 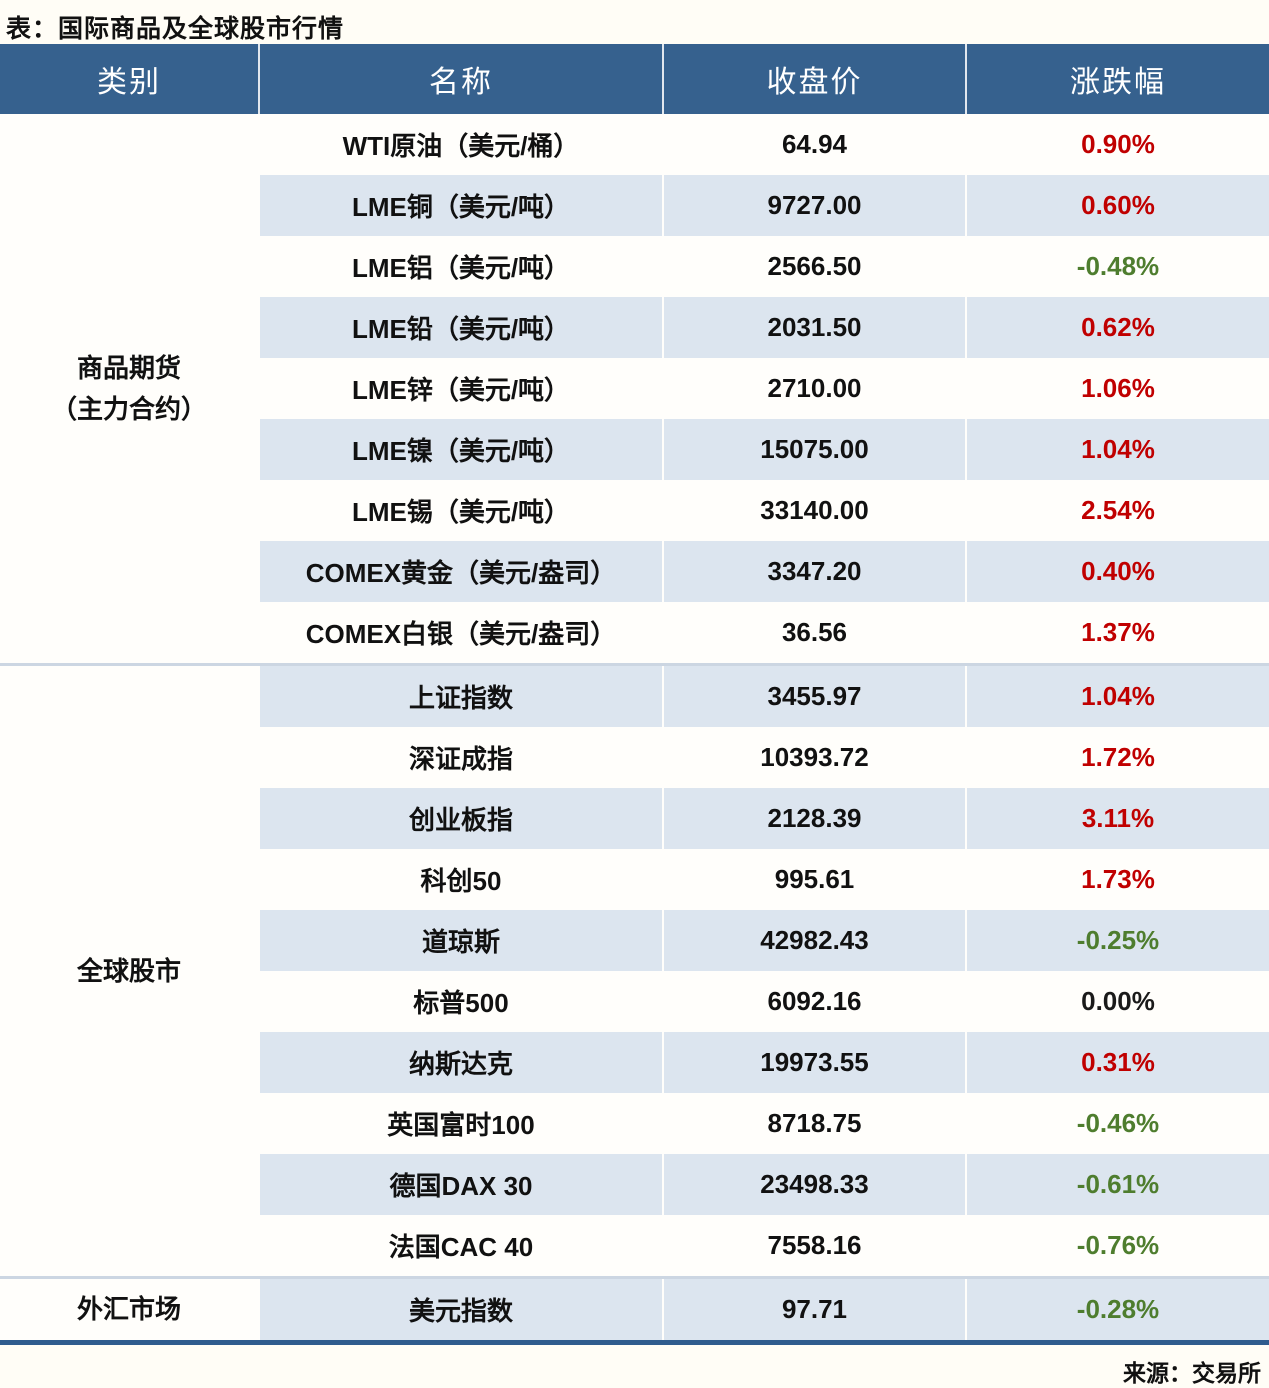 I want to click on change-cell: 0.60%, so click(x=1117, y=205).